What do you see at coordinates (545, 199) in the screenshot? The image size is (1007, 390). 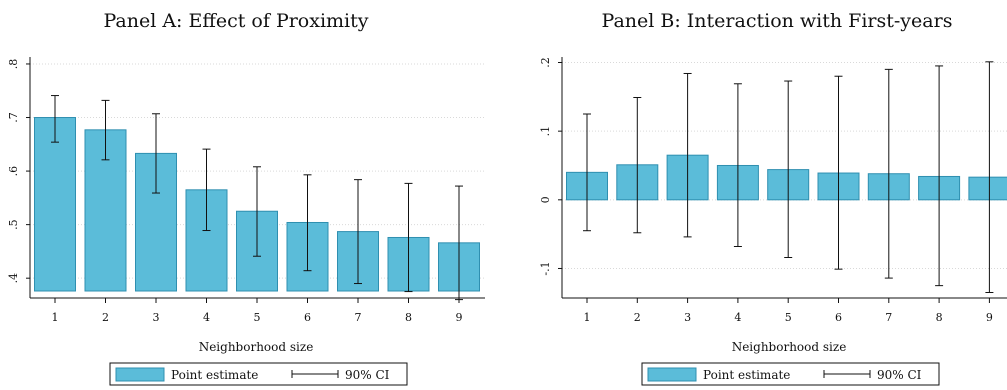 I see `y-tick-label: 0` at bounding box center [545, 199].